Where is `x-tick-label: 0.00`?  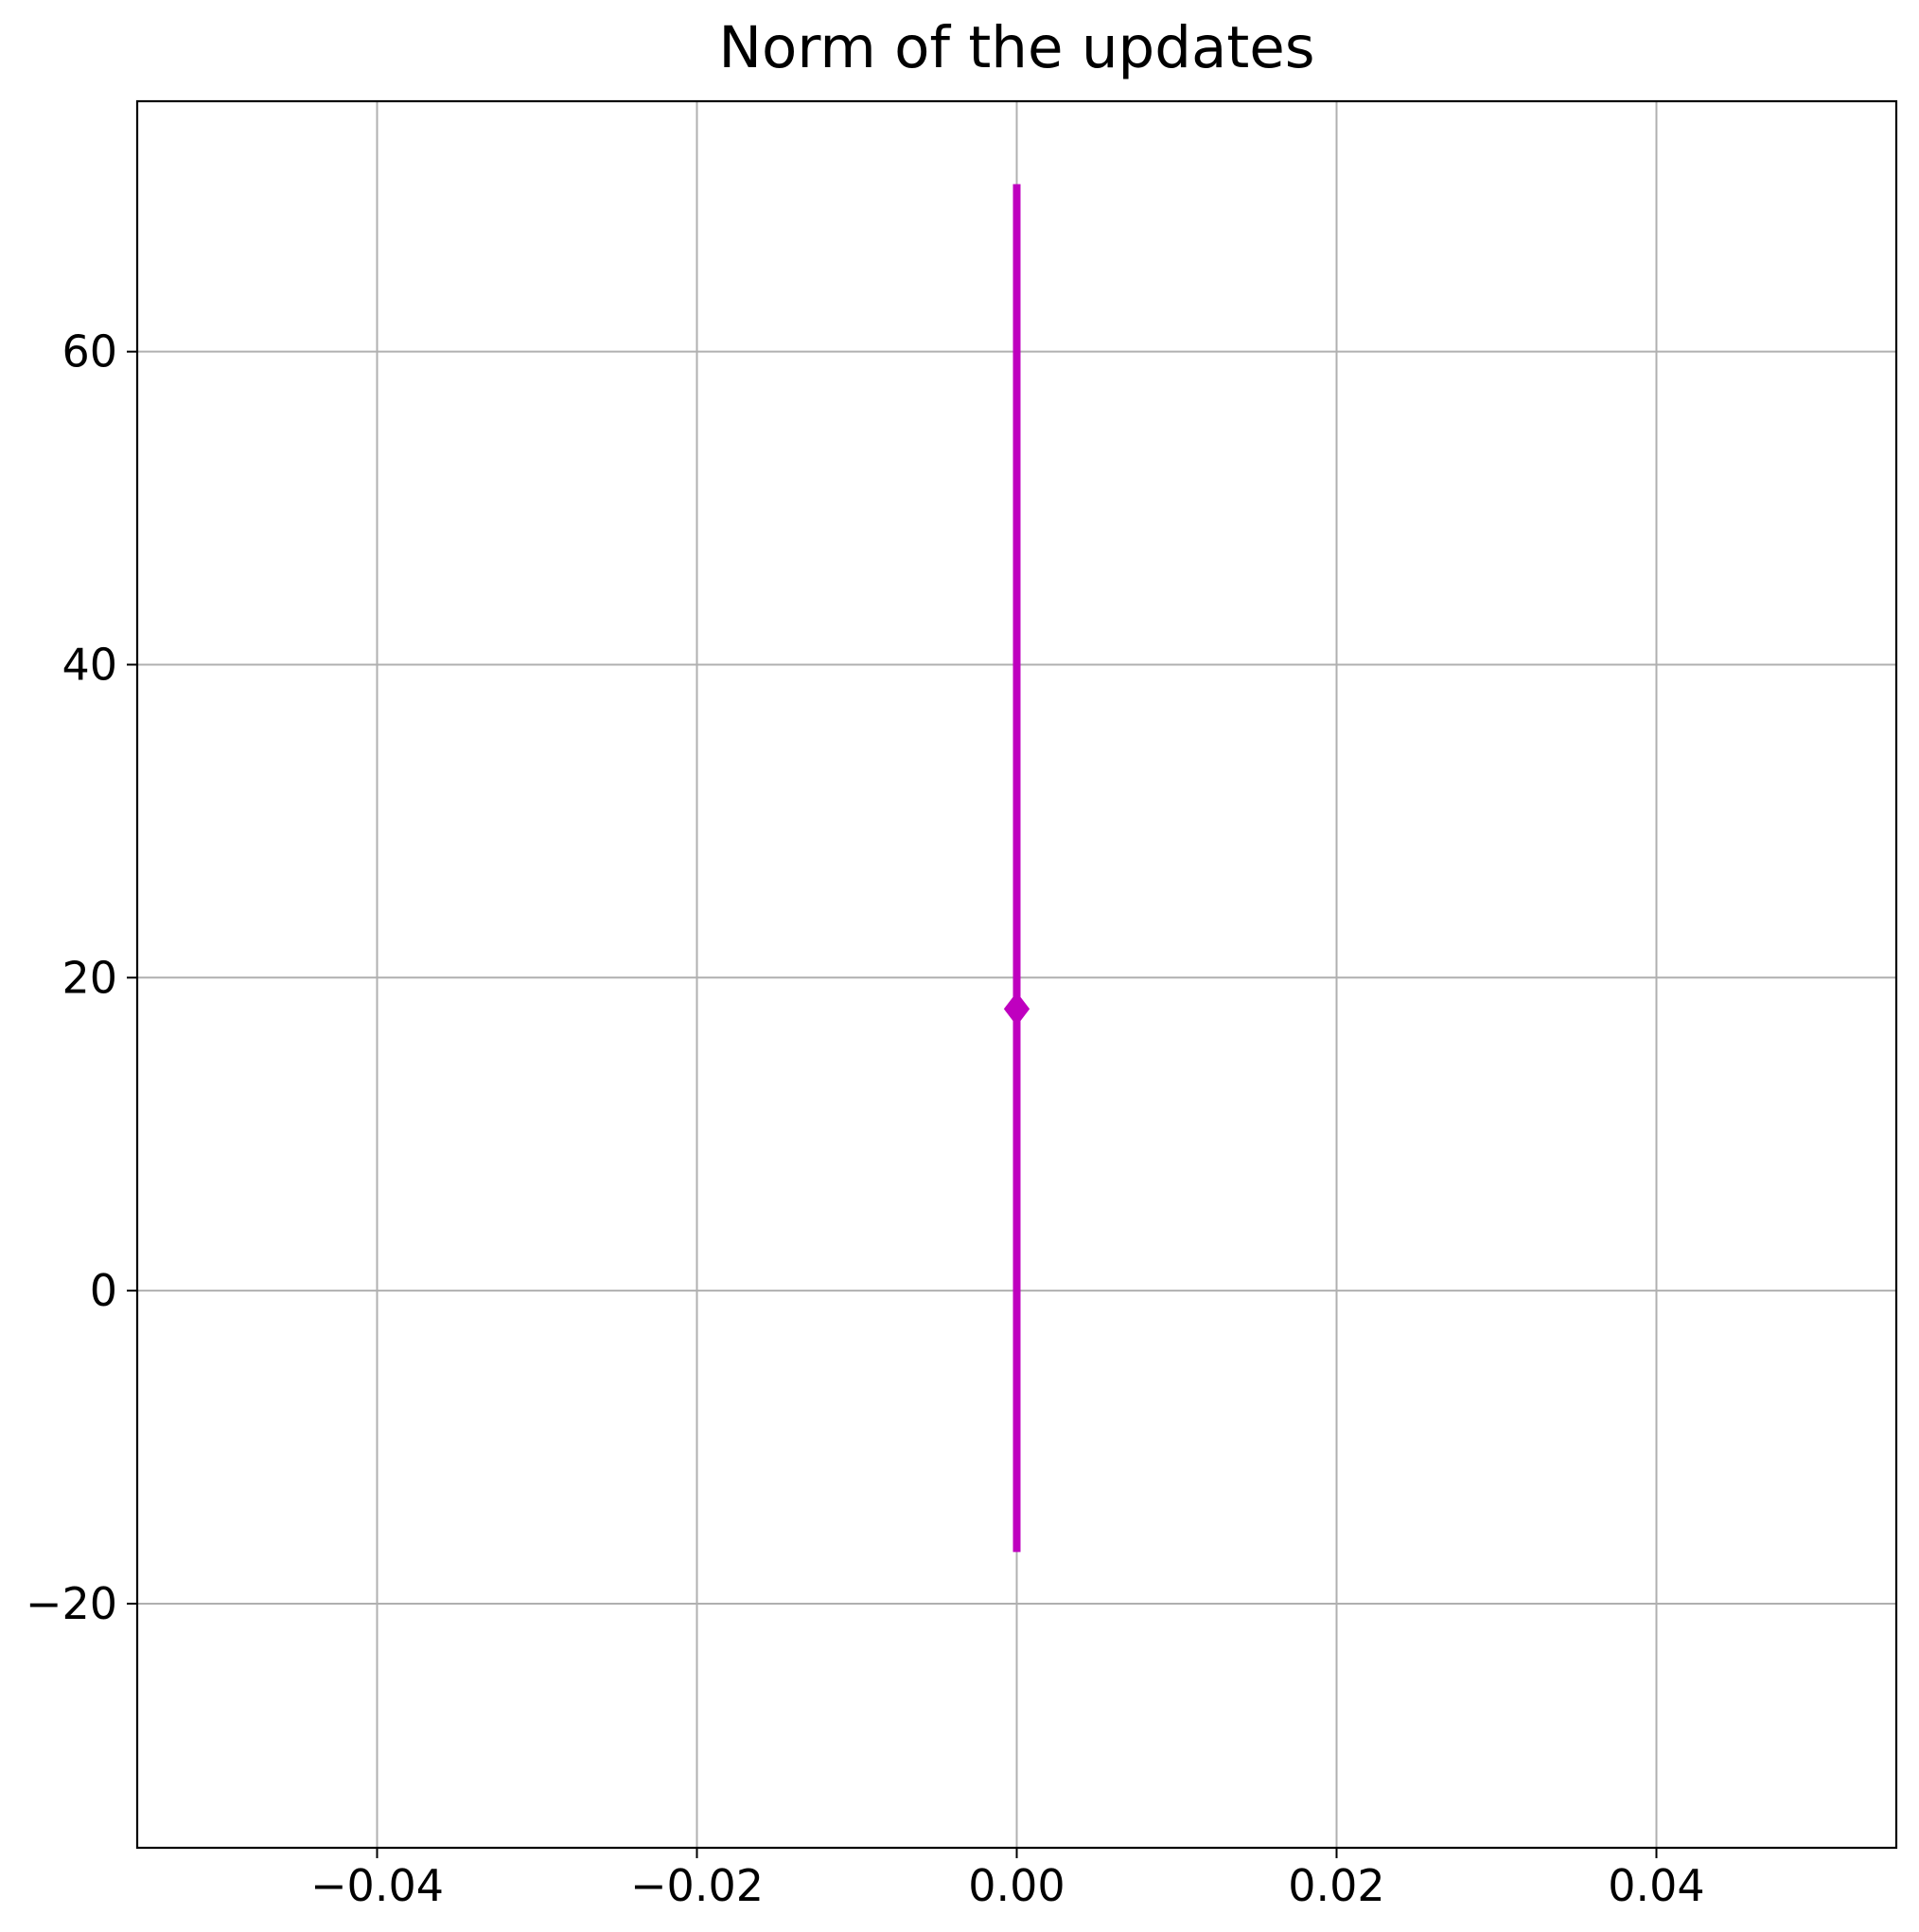
x-tick-label: 0.00 is located at coordinates (1016, 1885).